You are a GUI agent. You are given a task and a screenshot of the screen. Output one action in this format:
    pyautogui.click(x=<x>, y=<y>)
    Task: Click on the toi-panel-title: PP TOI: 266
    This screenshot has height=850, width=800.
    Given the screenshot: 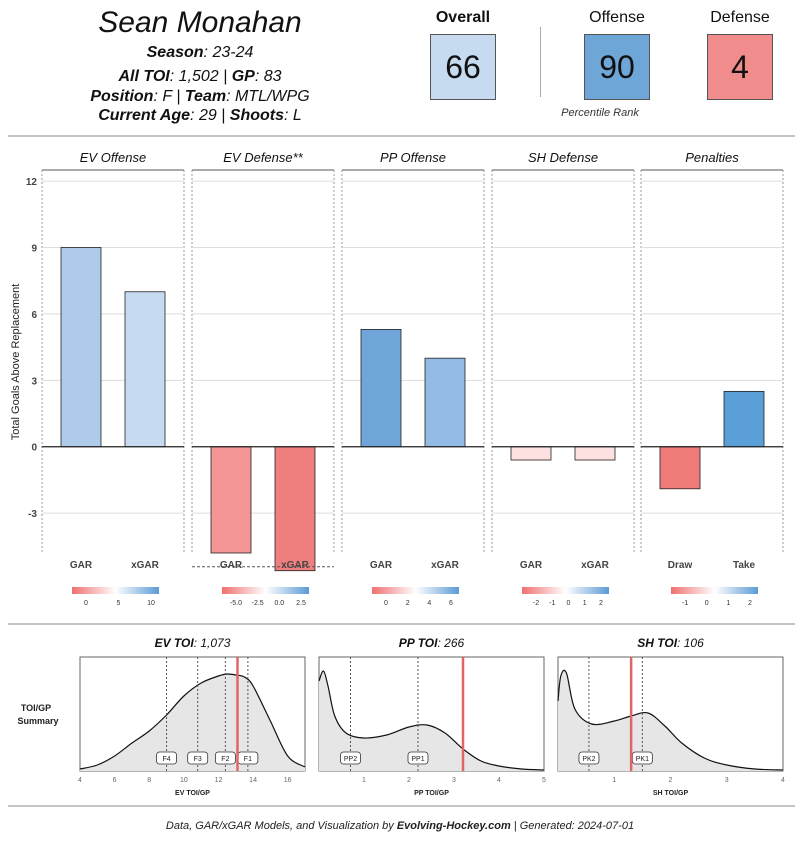 What is the action you would take?
    pyautogui.click(x=432, y=643)
    